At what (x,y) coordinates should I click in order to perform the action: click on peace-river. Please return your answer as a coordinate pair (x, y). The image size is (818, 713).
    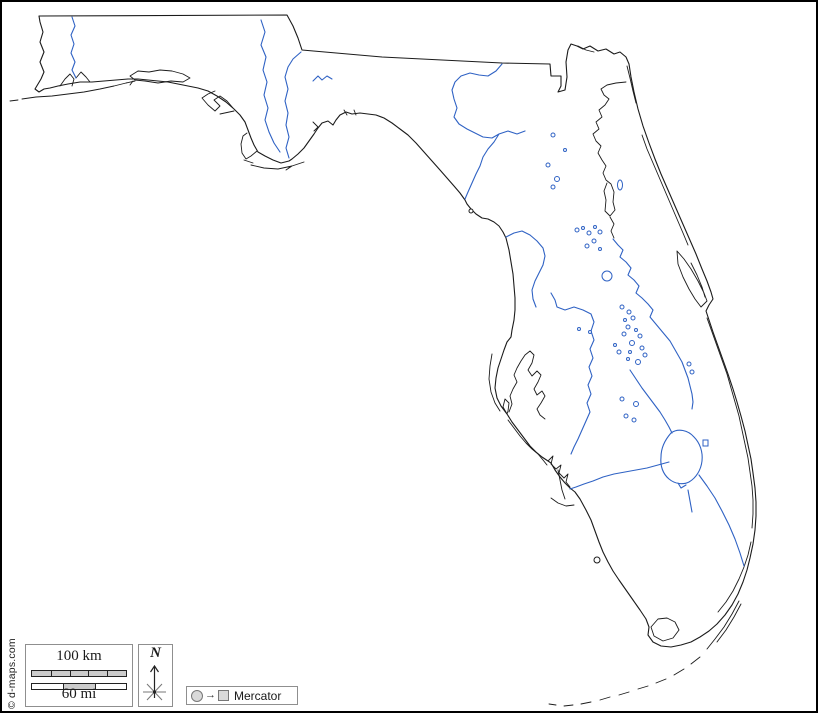
    Looking at the image, I should click on (572, 373).